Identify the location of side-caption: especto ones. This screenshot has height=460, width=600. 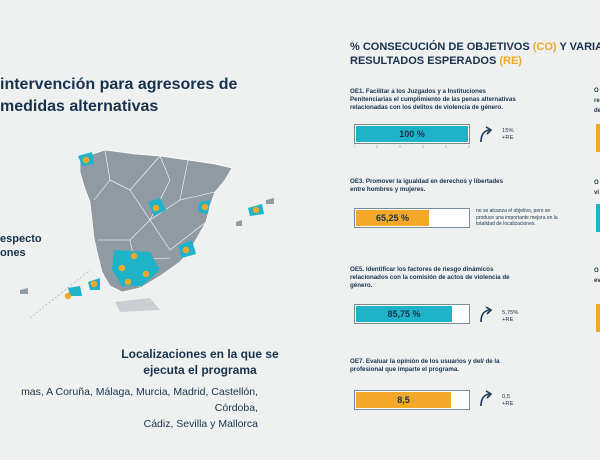
(21, 246).